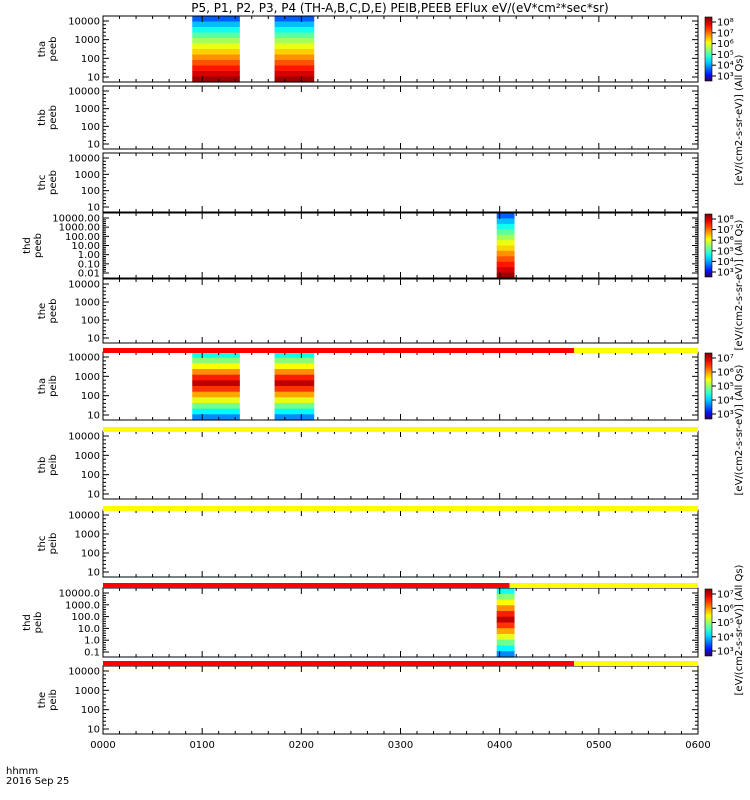 The width and height of the screenshot is (750, 800). Describe the element at coordinates (85, 246) in the screenshot. I see `y-tick-label: 10.00` at that location.